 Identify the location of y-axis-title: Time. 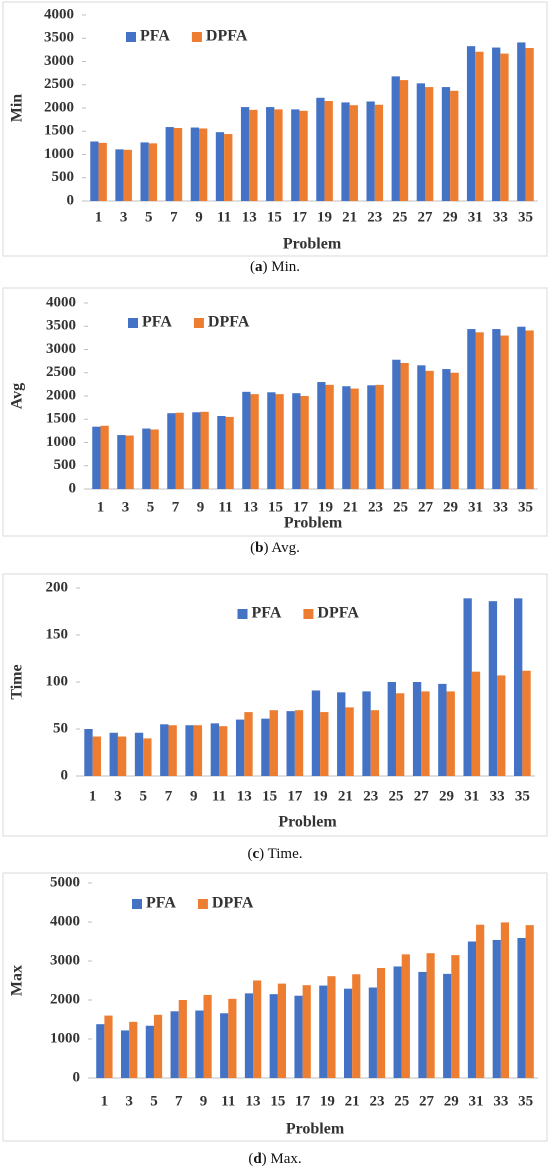
(17, 681).